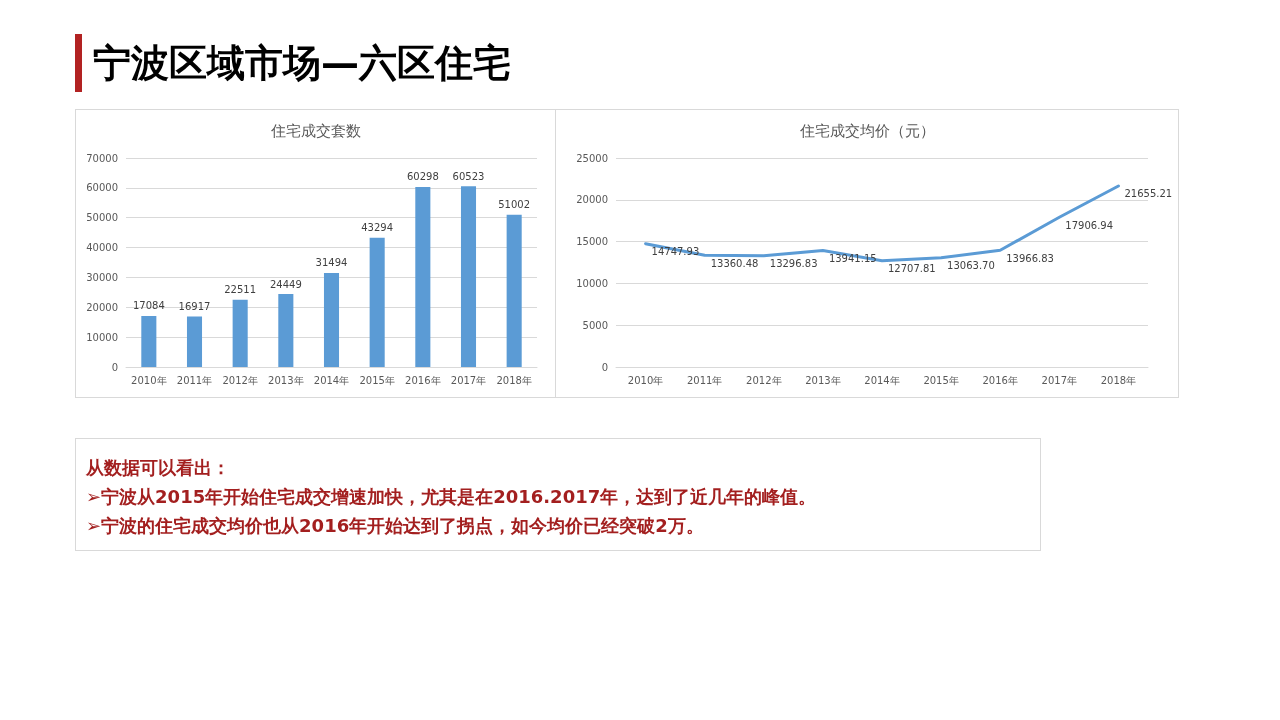  Describe the element at coordinates (852, 258) in the screenshot. I see `data-label: 13941.15` at that location.